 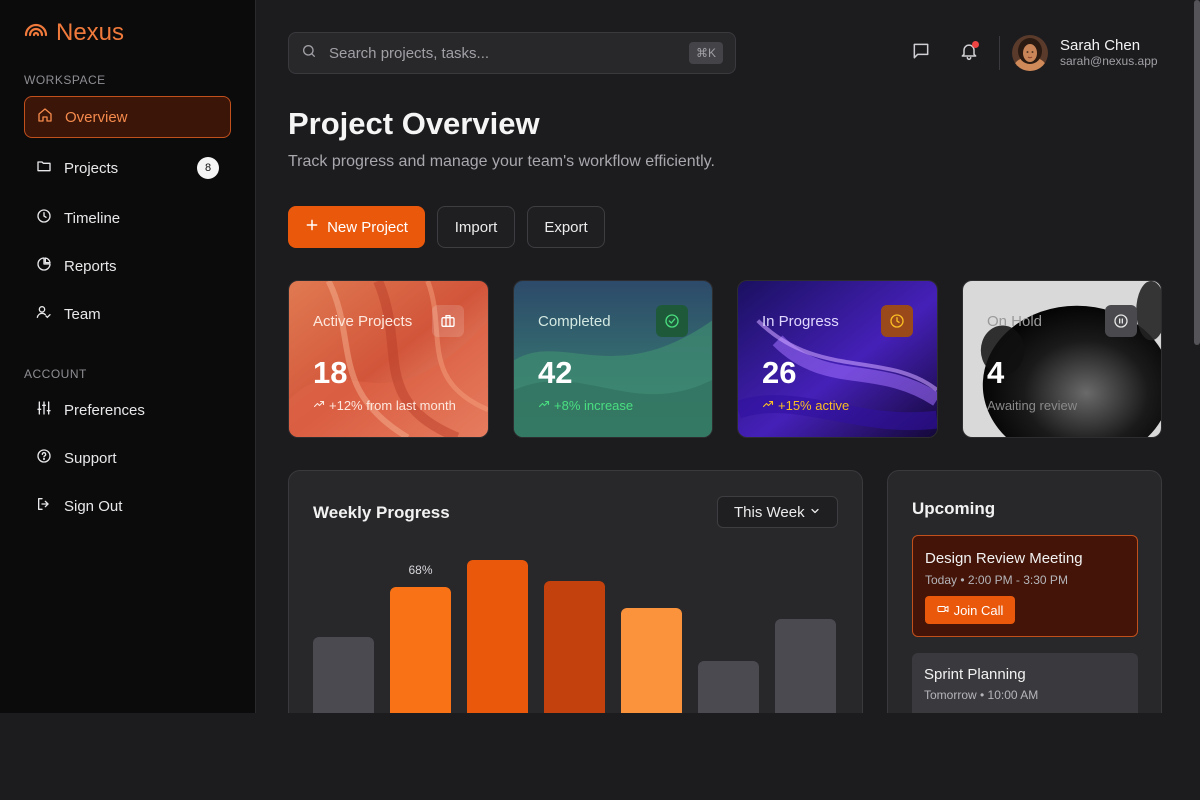 What do you see at coordinates (613, 359) in the screenshot?
I see `stat-card-completed: Completed 42 +8% increase` at bounding box center [613, 359].